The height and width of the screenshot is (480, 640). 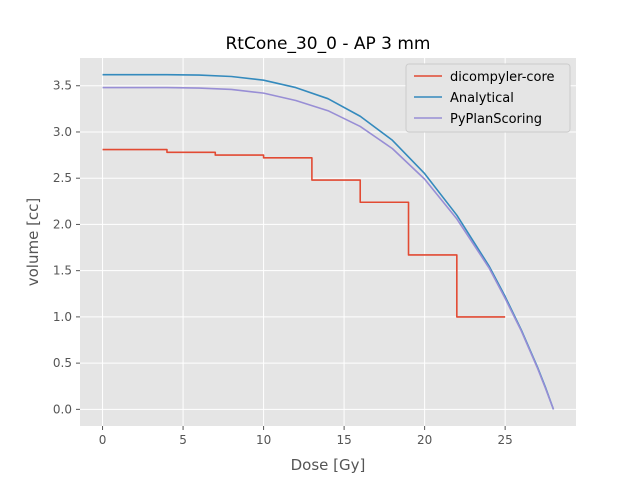 What do you see at coordinates (62, 178) in the screenshot?
I see `y-tick-label: 2.5` at bounding box center [62, 178].